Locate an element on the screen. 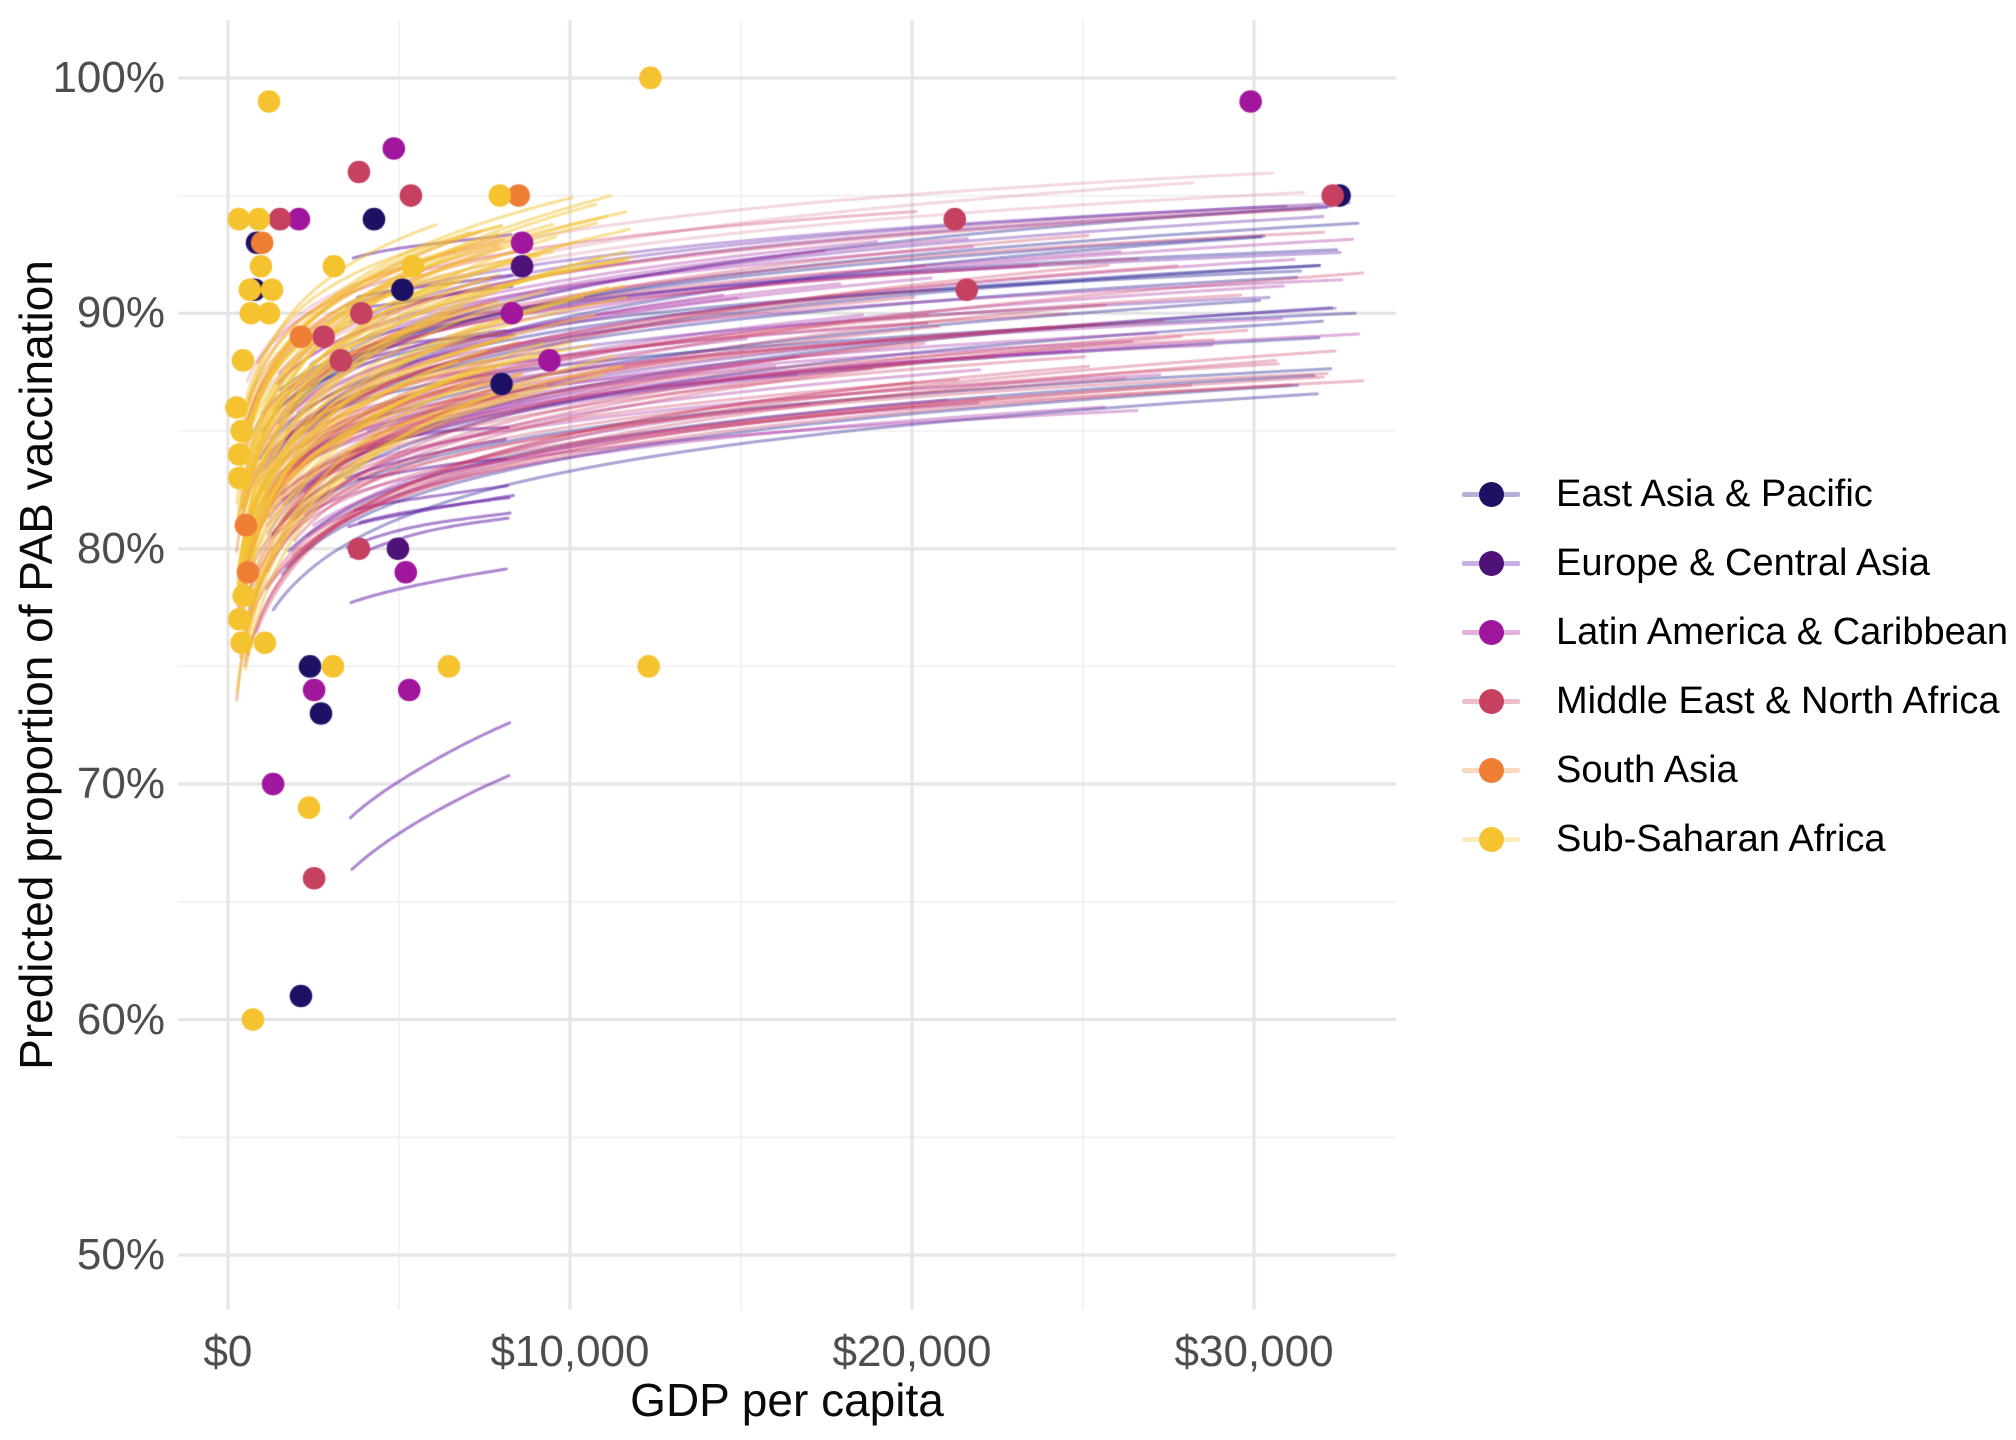 Image resolution: width=2016 pixels, height=1440 pixels. legend-label: Sub-Saharan Africa is located at coordinates (1721, 839).